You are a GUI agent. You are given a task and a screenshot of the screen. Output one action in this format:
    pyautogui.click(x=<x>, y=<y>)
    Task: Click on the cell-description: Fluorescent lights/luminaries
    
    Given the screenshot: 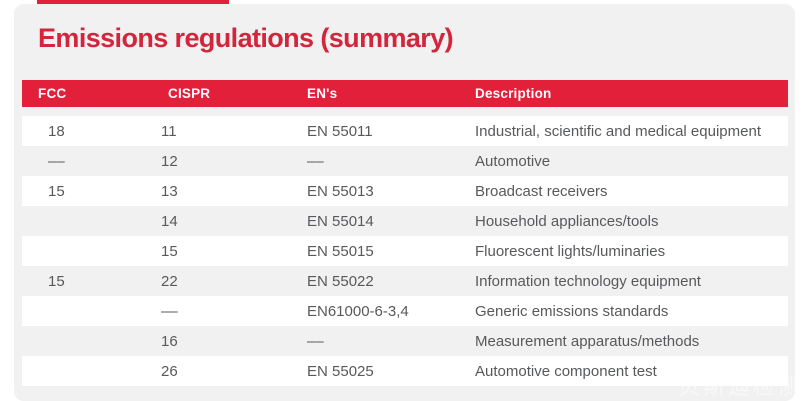 What is the action you would take?
    pyautogui.click(x=570, y=251)
    